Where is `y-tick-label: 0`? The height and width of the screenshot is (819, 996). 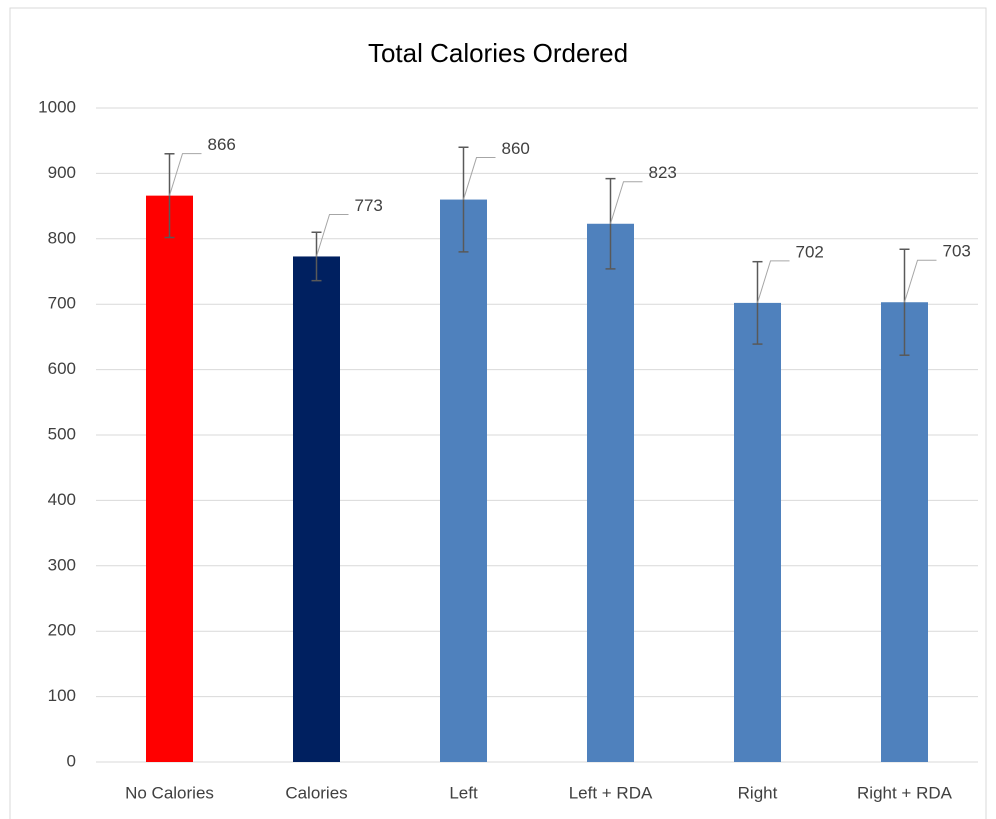 y-tick-label: 0 is located at coordinates (71, 760).